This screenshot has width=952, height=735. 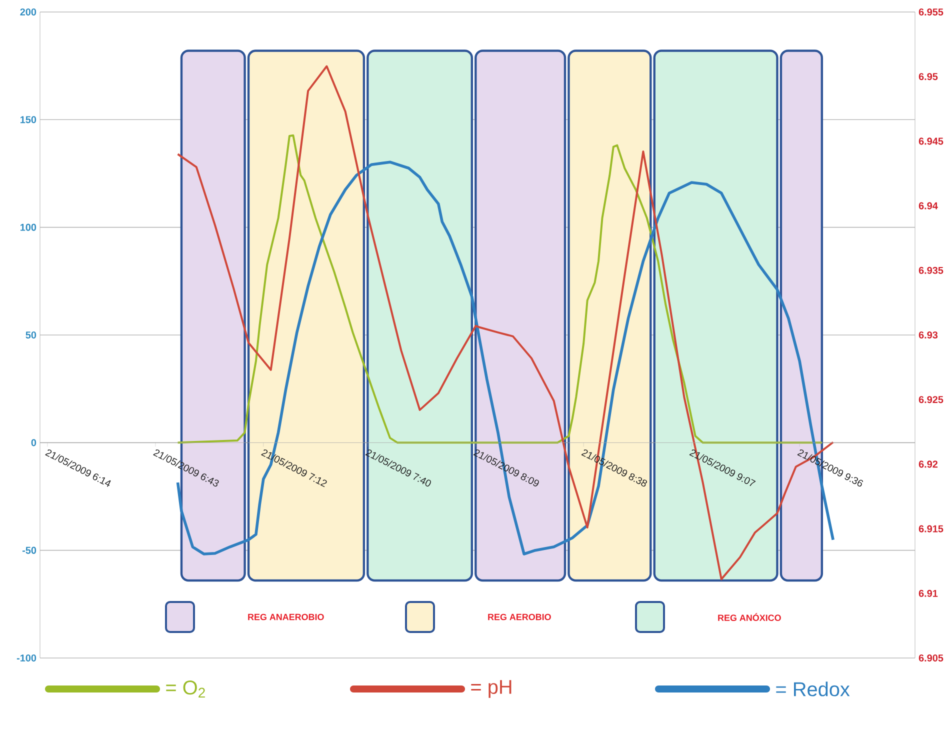 What do you see at coordinates (26, 658) in the screenshot?
I see `y-tick-label: -100` at bounding box center [26, 658].